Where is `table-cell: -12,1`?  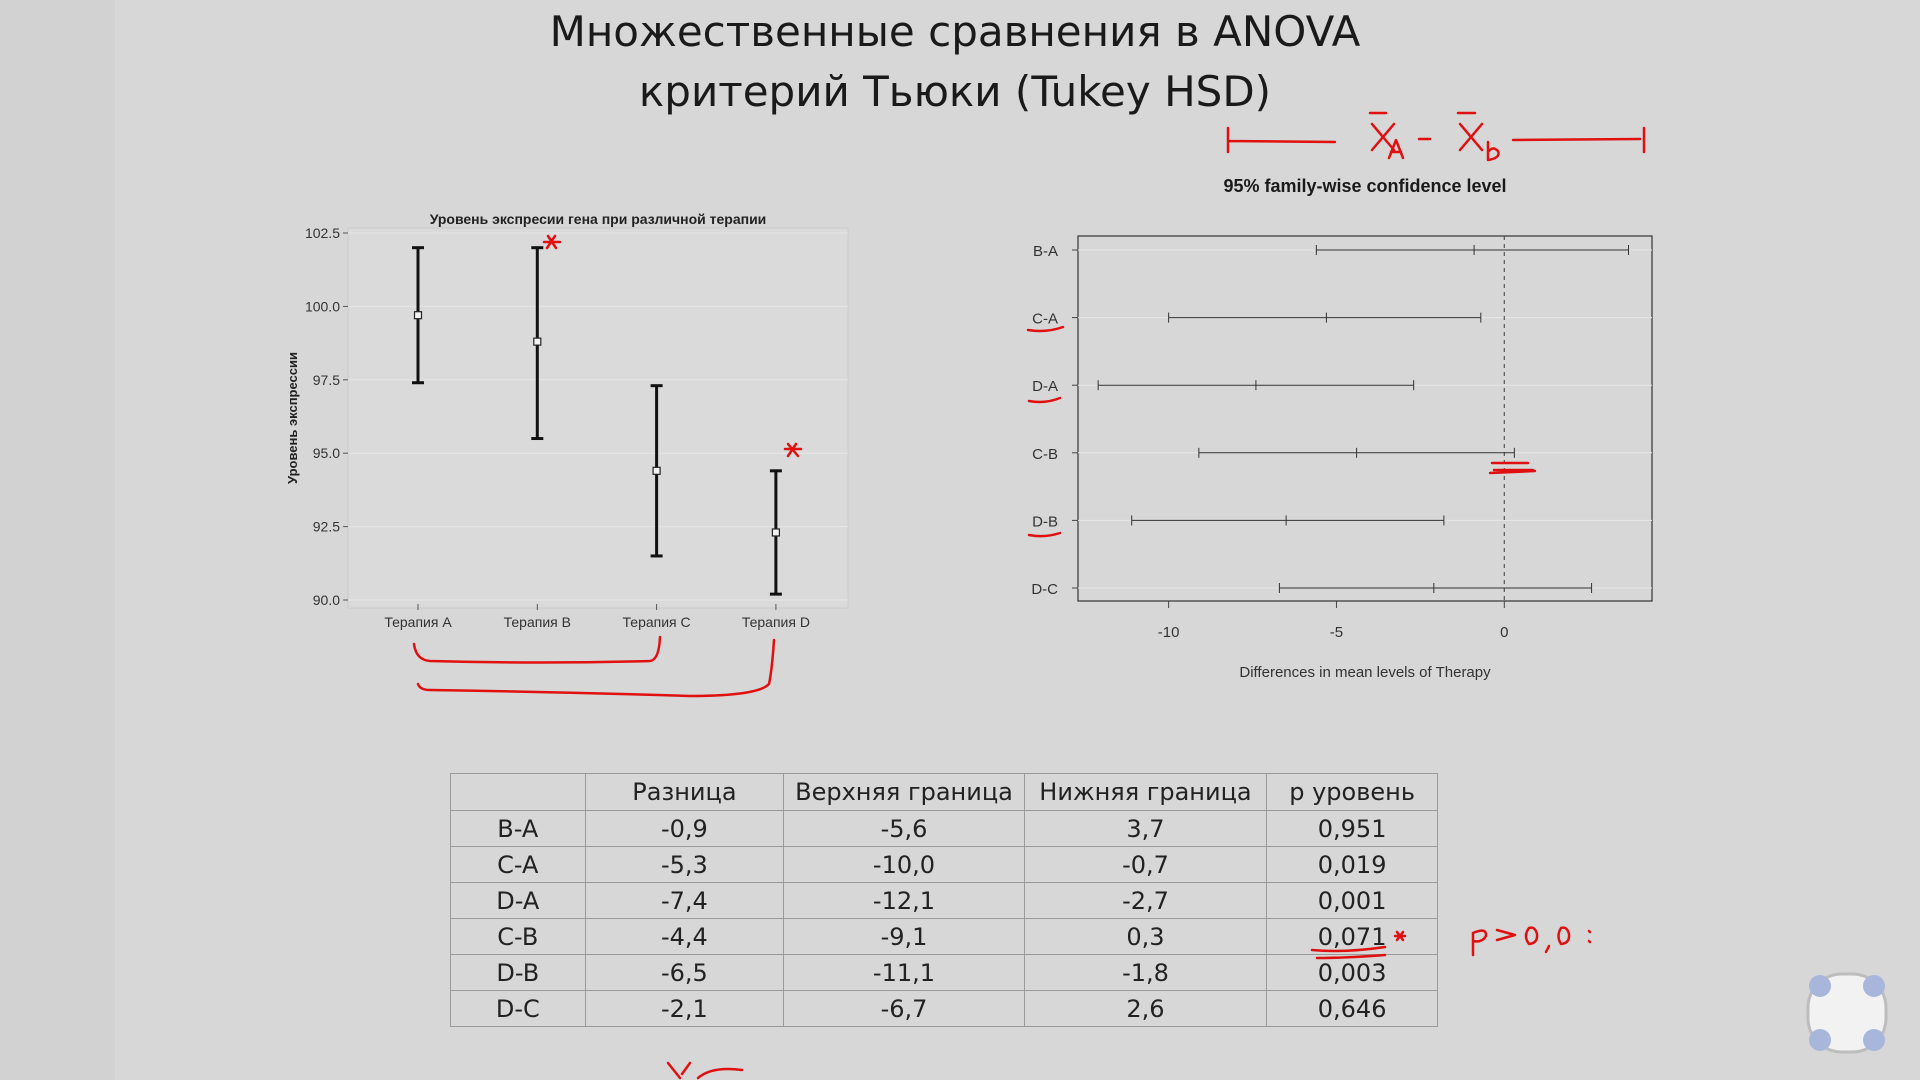
table-cell: -12,1 is located at coordinates (904, 900).